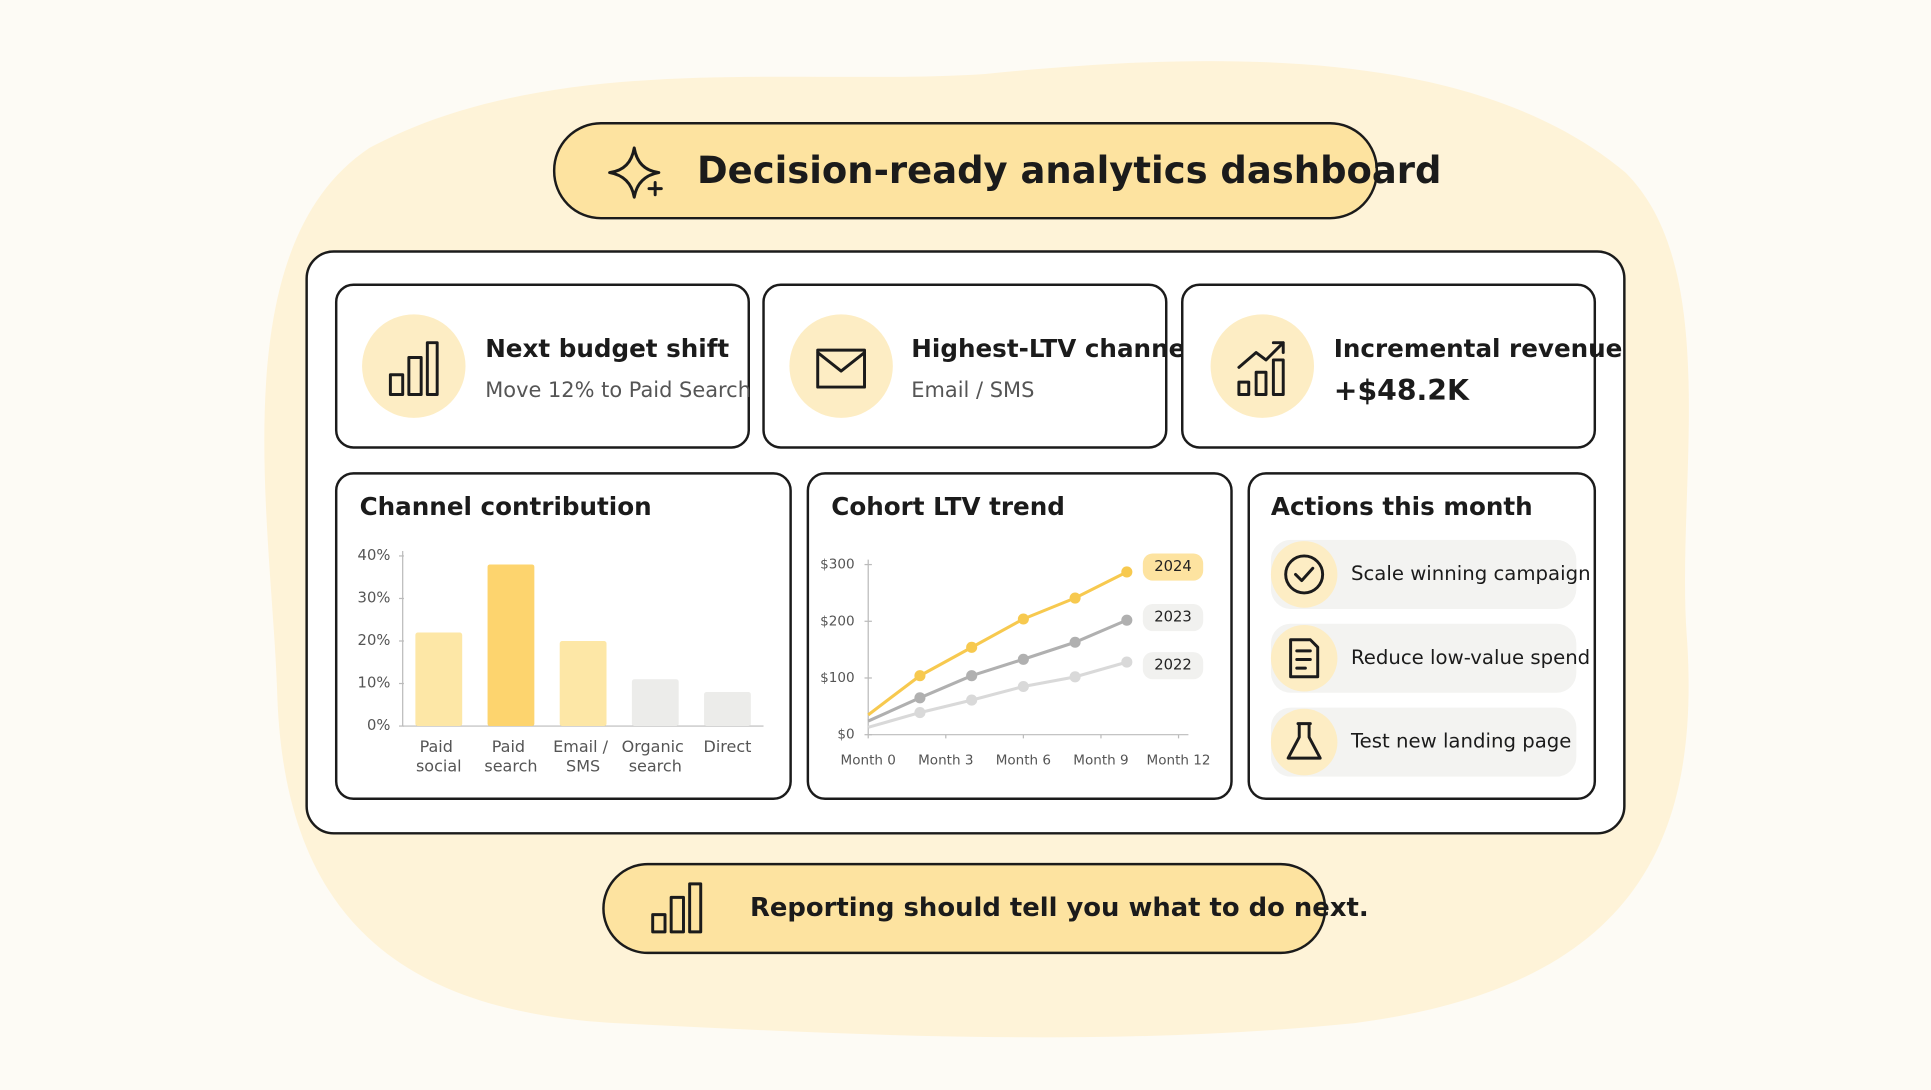 This screenshot has height=1090, width=1931. Describe the element at coordinates (1179, 761) in the screenshot. I see `x-tick-label: Month 12` at that location.